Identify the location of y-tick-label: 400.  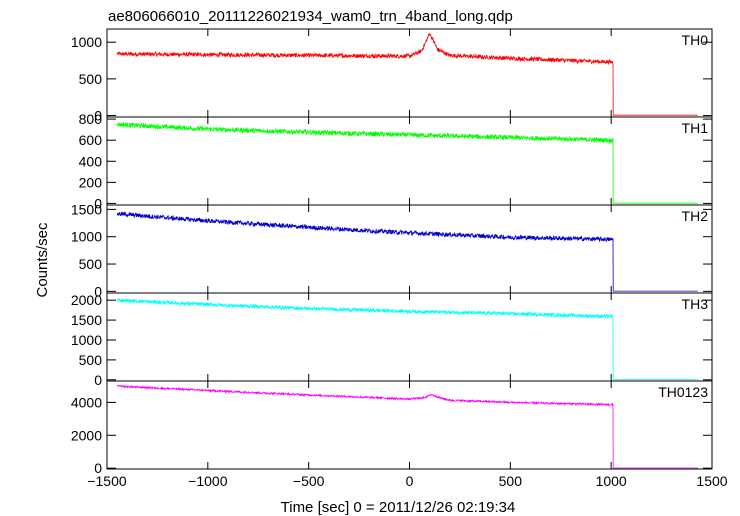
(91, 161).